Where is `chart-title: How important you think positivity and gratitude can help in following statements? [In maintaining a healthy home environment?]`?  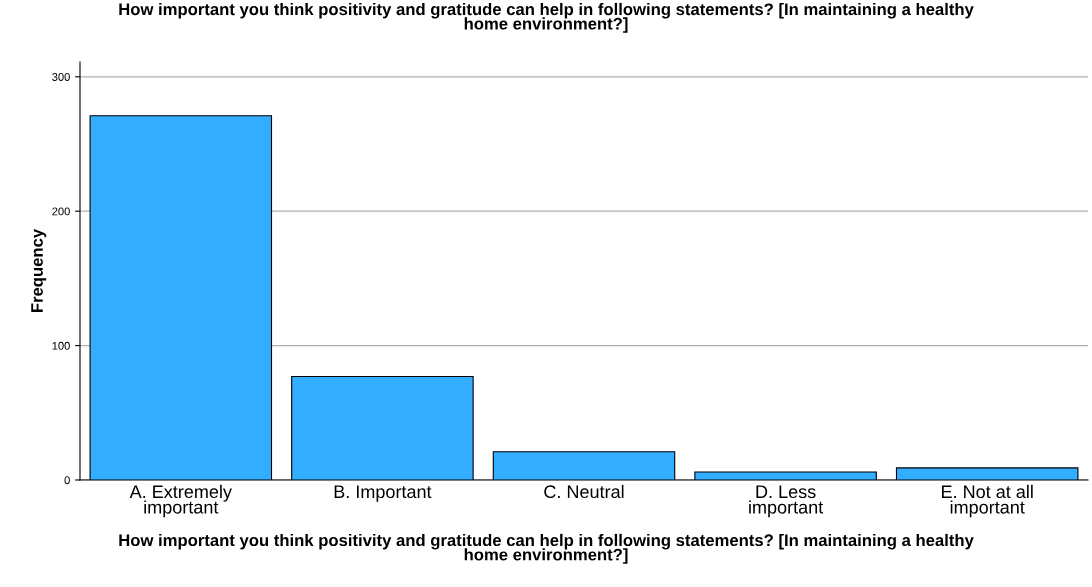
chart-title: How important you think positivity and gratitude can help in following statements? [In maintaining a healthy home environment?] is located at coordinates (546, 17).